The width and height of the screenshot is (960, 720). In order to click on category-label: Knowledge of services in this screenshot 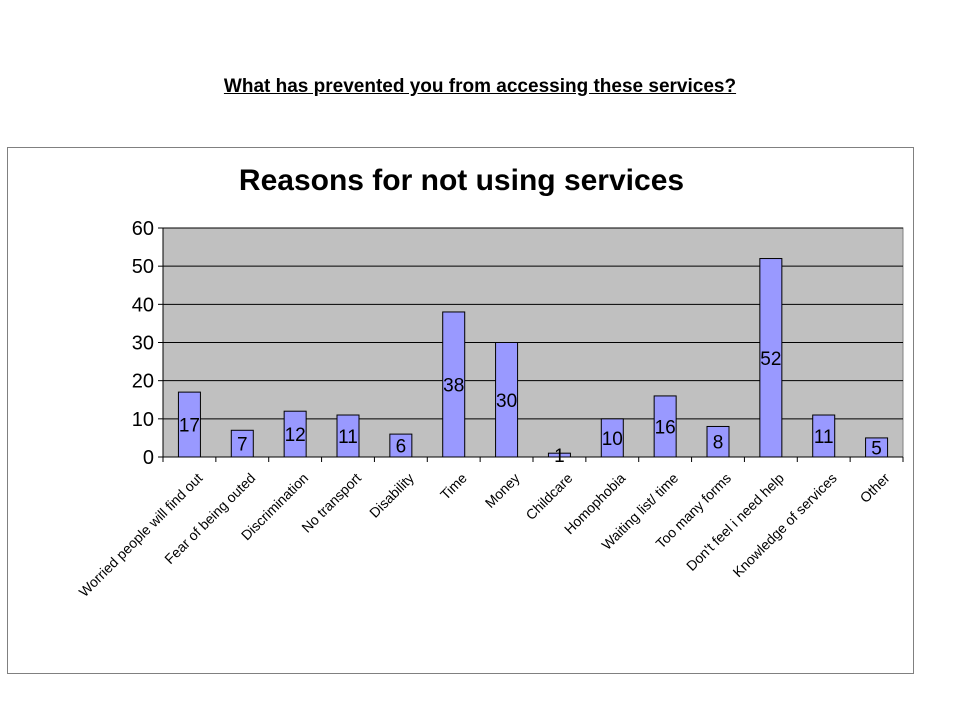, I will do `click(784, 525)`.